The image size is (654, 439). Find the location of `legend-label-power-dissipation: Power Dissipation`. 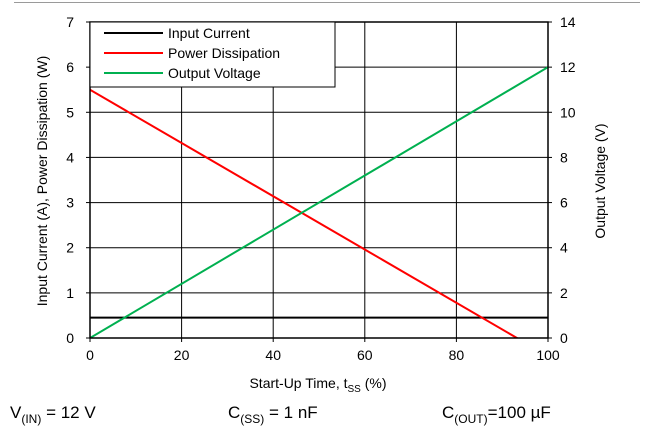

legend-label-power-dissipation: Power Dissipation is located at coordinates (224, 53).